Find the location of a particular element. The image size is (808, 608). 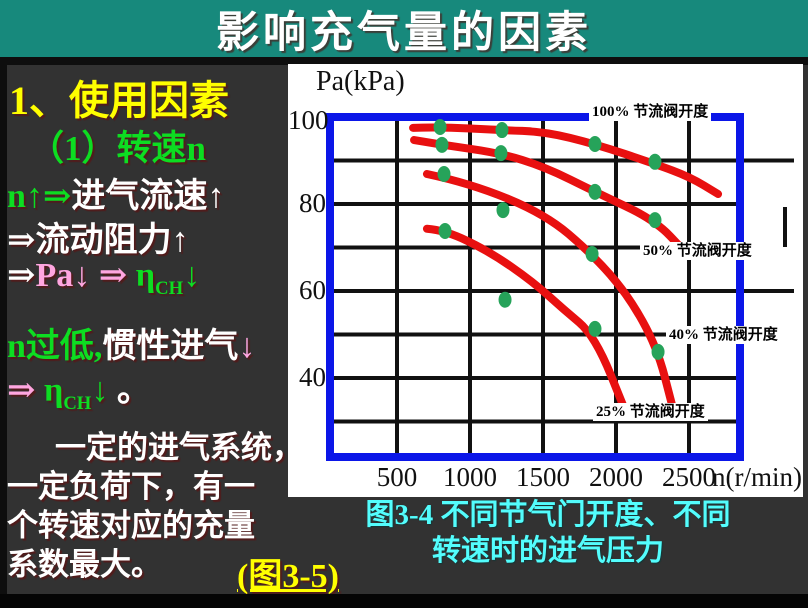

heading-speed-n: （1）转速n is located at coordinates (117, 148).